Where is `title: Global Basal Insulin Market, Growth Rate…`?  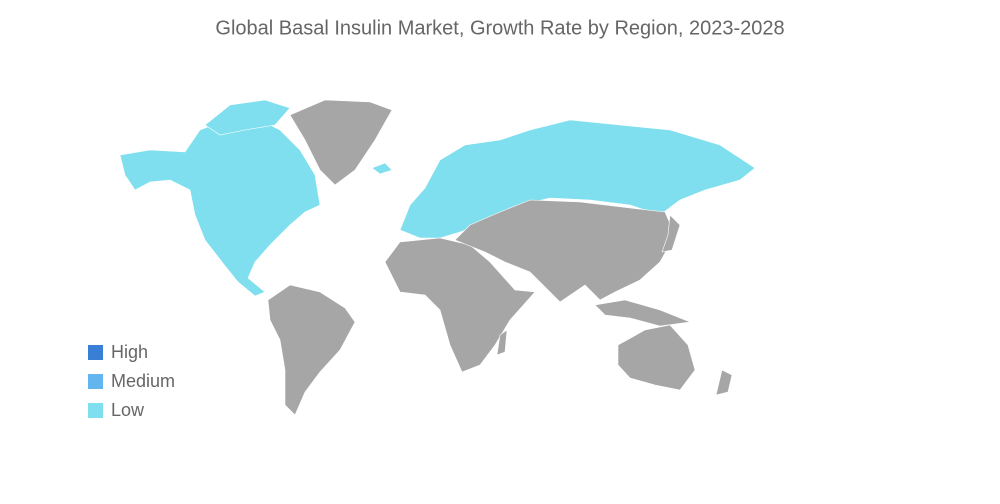
title: Global Basal Insulin Market, Growth Rate… is located at coordinates (499, 28).